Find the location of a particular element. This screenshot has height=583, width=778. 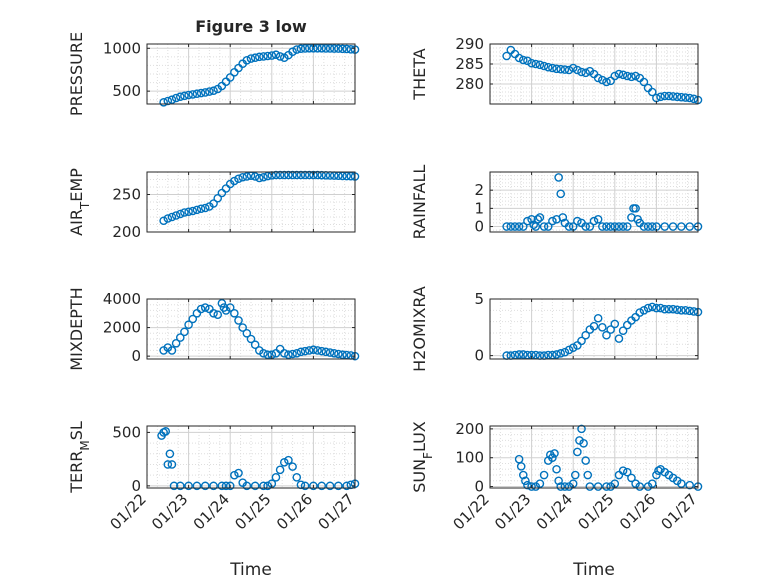

y-tick-label: 1 is located at coordinates (479, 208).